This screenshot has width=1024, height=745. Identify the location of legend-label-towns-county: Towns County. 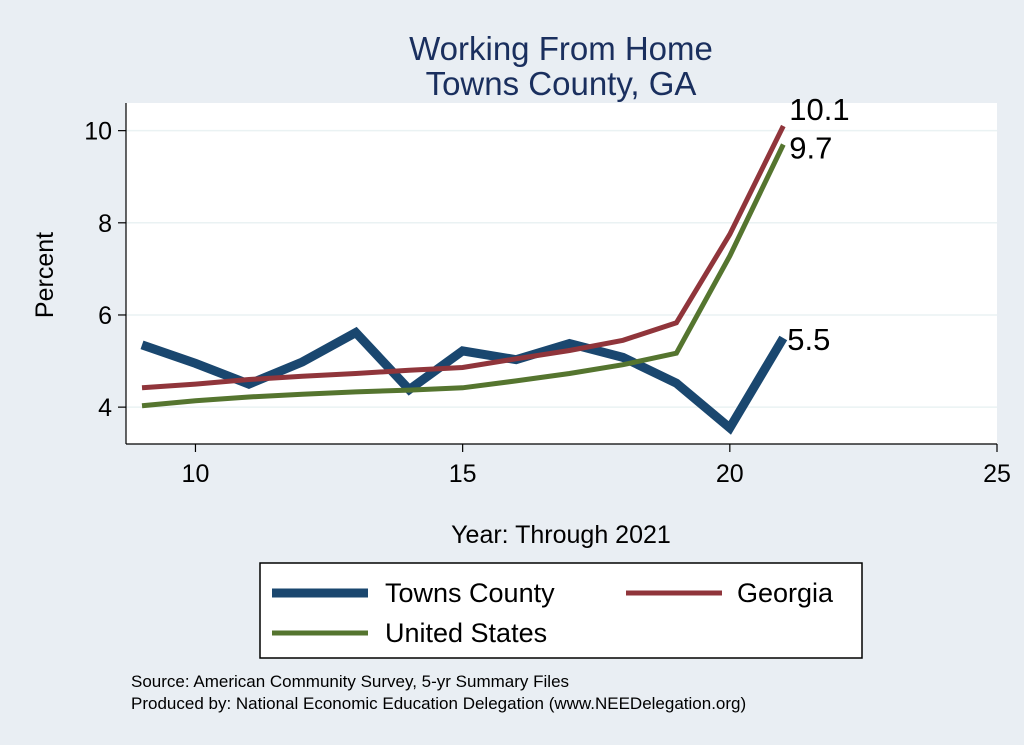
(470, 593).